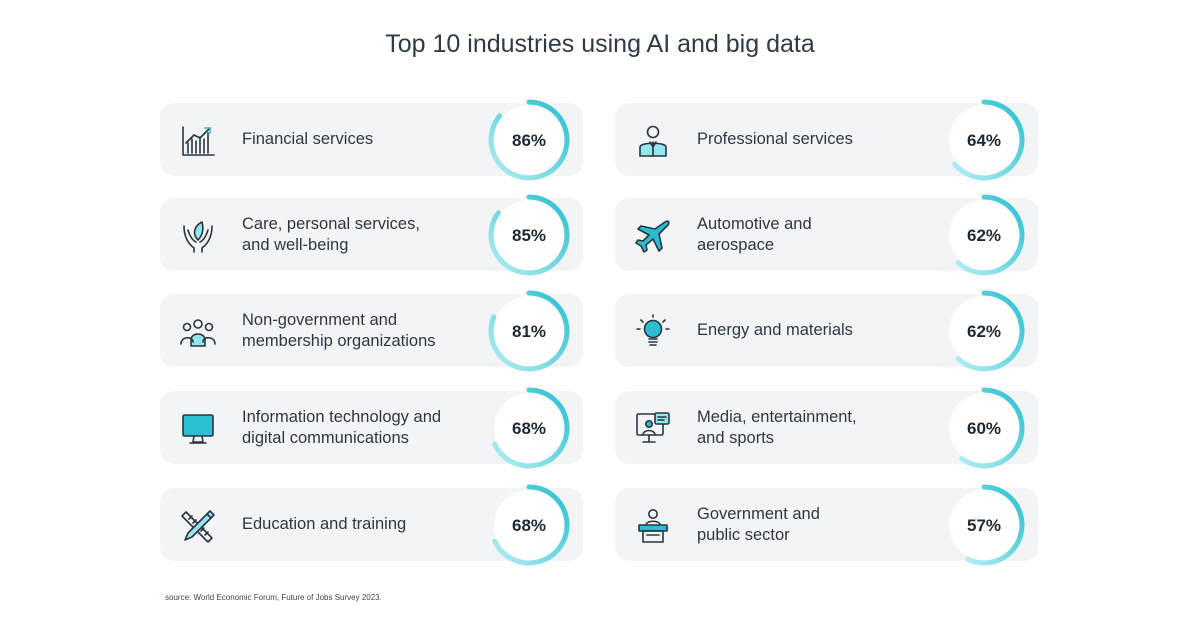 This screenshot has height=627, width=1200. I want to click on value-label: 60%, so click(984, 428).